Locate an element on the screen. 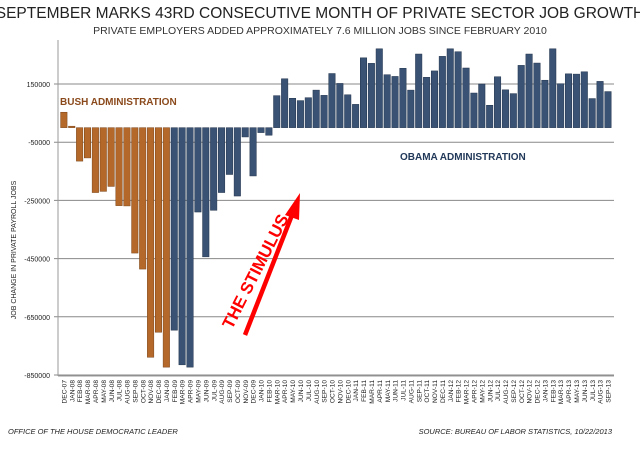  x-tick-label: SEP-12 is located at coordinates (514, 391).